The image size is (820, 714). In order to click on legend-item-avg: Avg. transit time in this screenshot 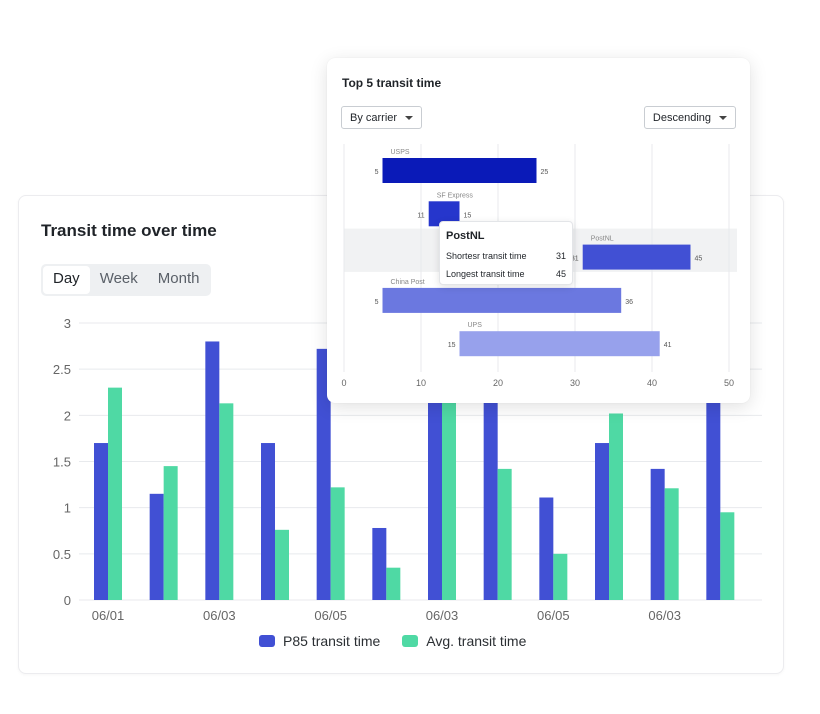, I will do `click(464, 641)`.